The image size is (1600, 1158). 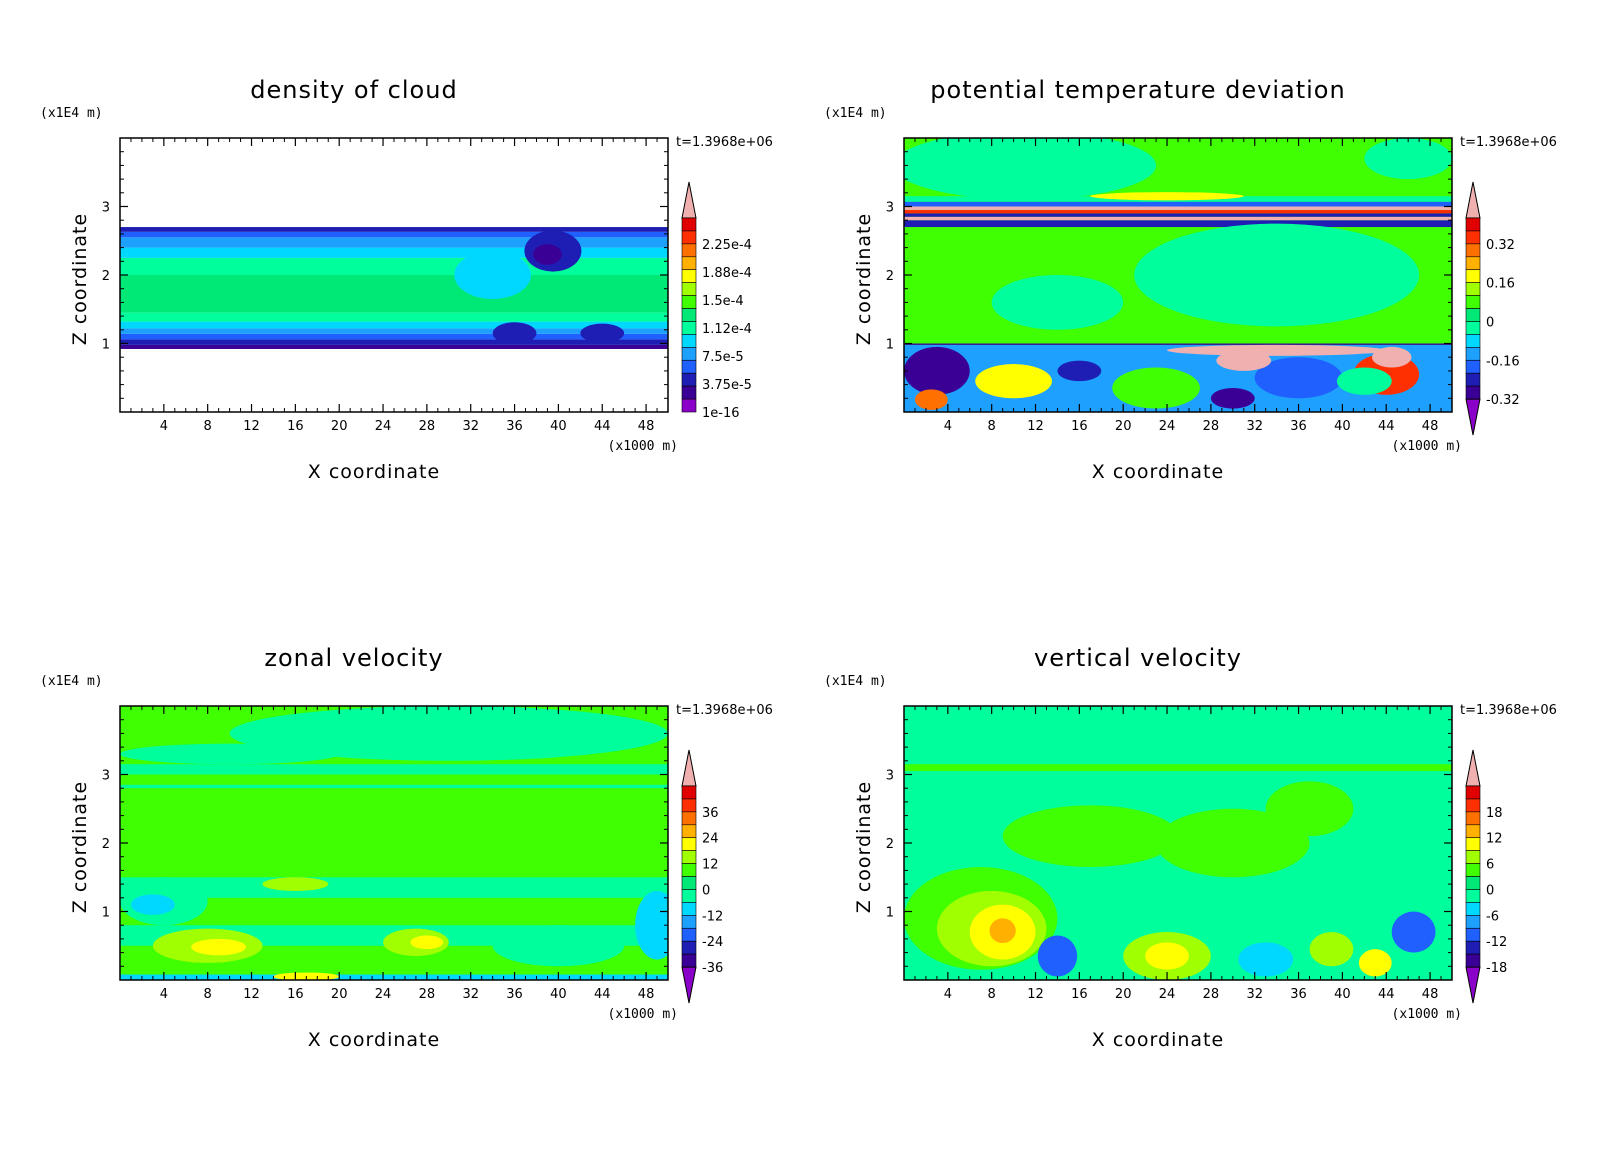 I want to click on colorbar-label: 2.25e-4, so click(x=727, y=245).